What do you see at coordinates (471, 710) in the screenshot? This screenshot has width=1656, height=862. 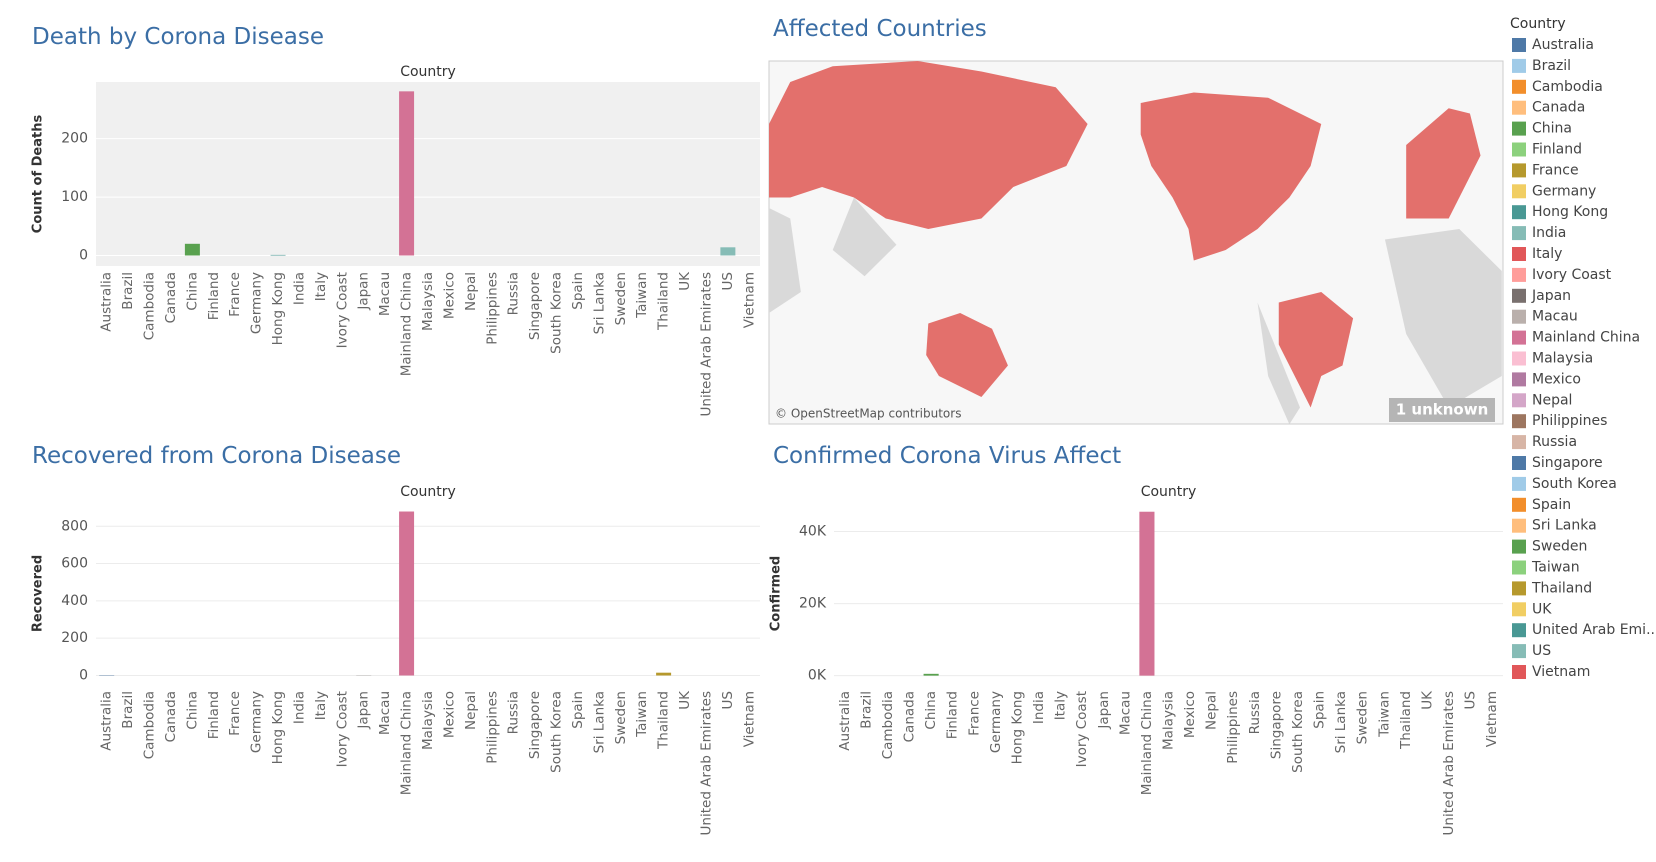 I see `x-tick-label: Nepal` at bounding box center [471, 710].